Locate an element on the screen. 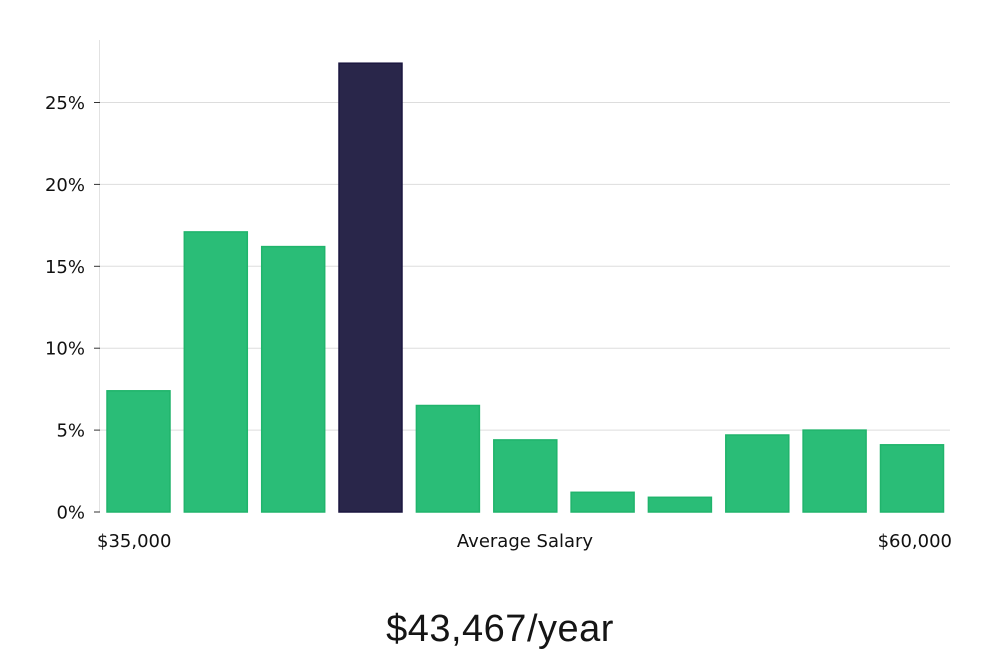 Image resolution: width=1000 pixels, height=660 pixels. y-tick-label: 15% is located at coordinates (65, 267).